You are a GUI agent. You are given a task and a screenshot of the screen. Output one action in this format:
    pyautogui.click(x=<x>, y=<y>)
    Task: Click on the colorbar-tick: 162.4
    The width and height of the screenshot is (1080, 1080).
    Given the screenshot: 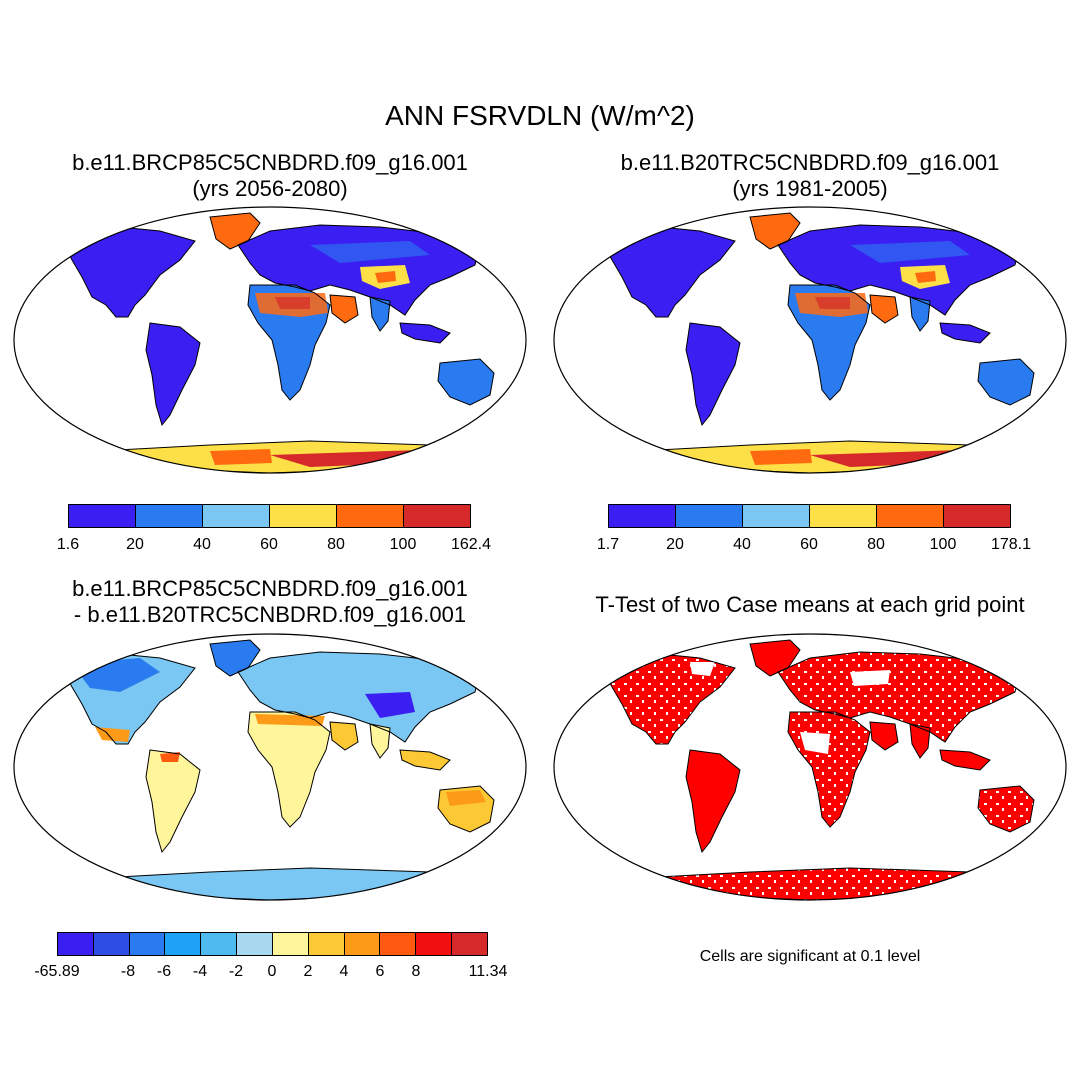 What is the action you would take?
    pyautogui.click(x=471, y=544)
    